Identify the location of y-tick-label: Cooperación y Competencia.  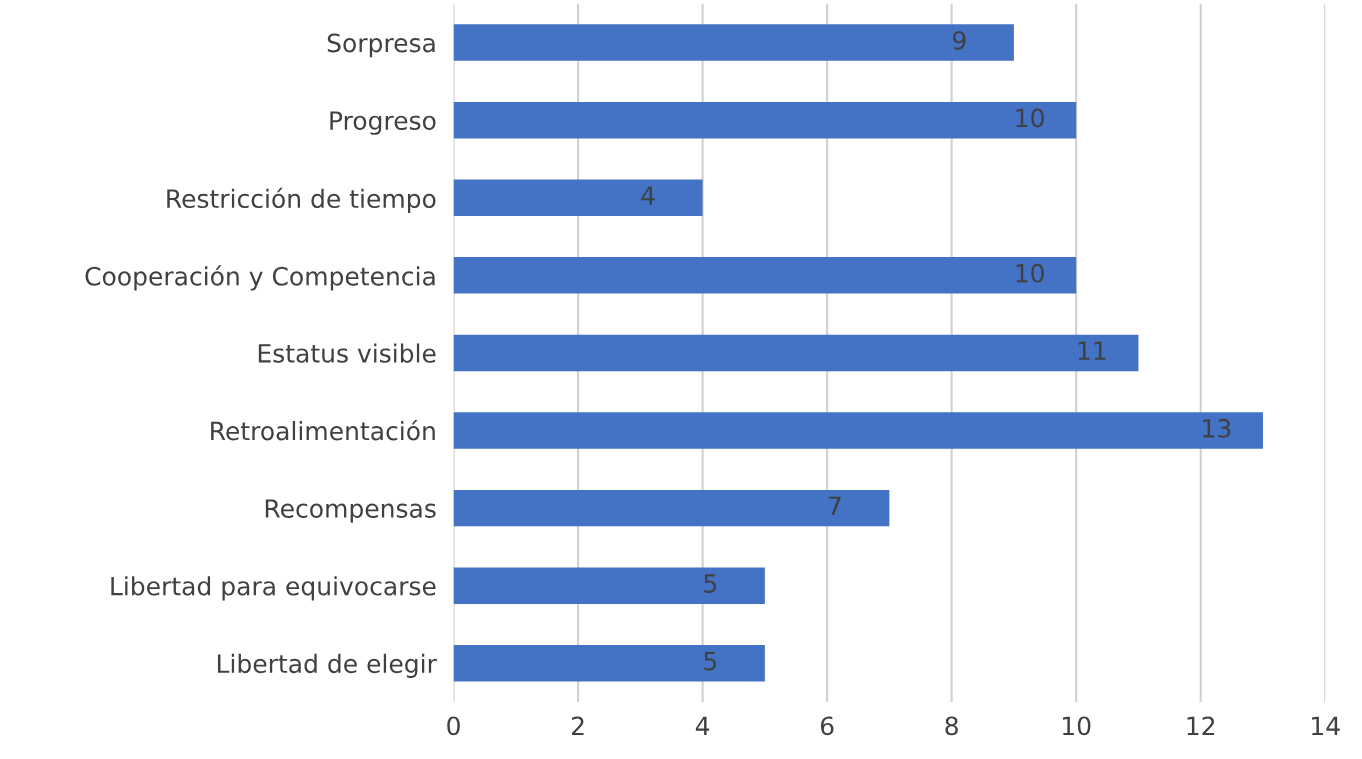
(260, 278).